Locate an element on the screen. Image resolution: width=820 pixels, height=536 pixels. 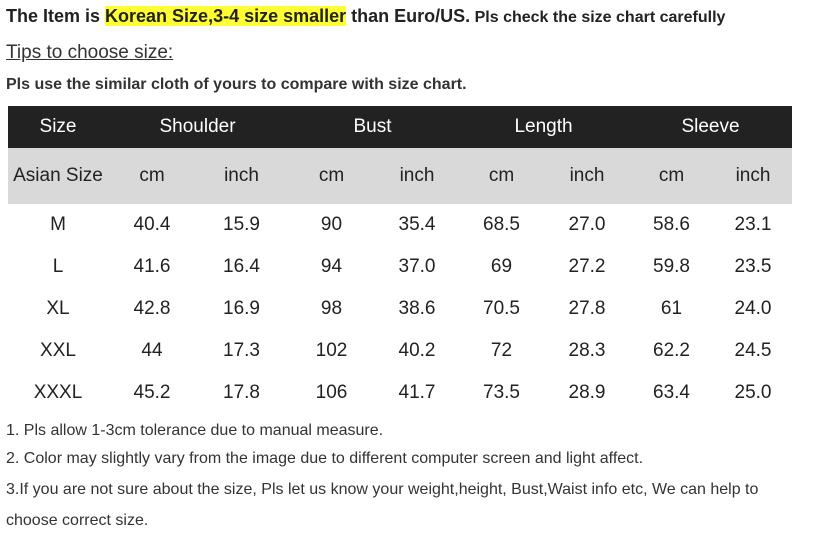
table-cell: 61 is located at coordinates (671, 308).